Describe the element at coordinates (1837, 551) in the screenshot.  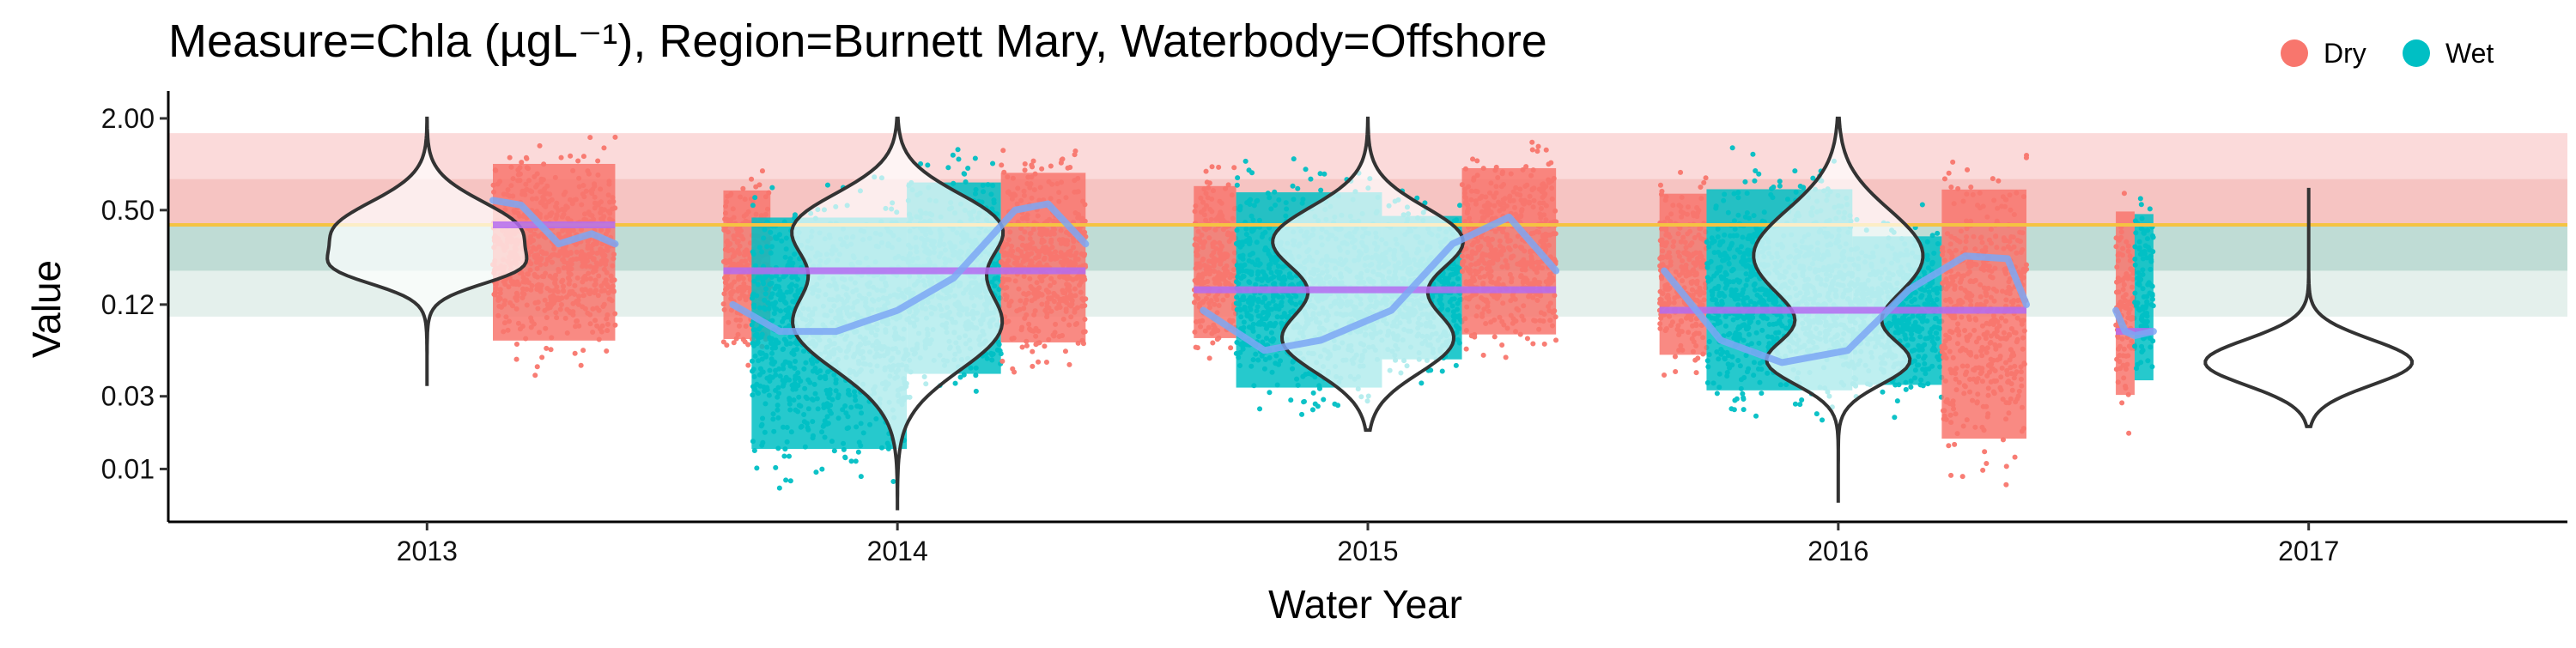
I see `x-tick-label: 2016` at that location.